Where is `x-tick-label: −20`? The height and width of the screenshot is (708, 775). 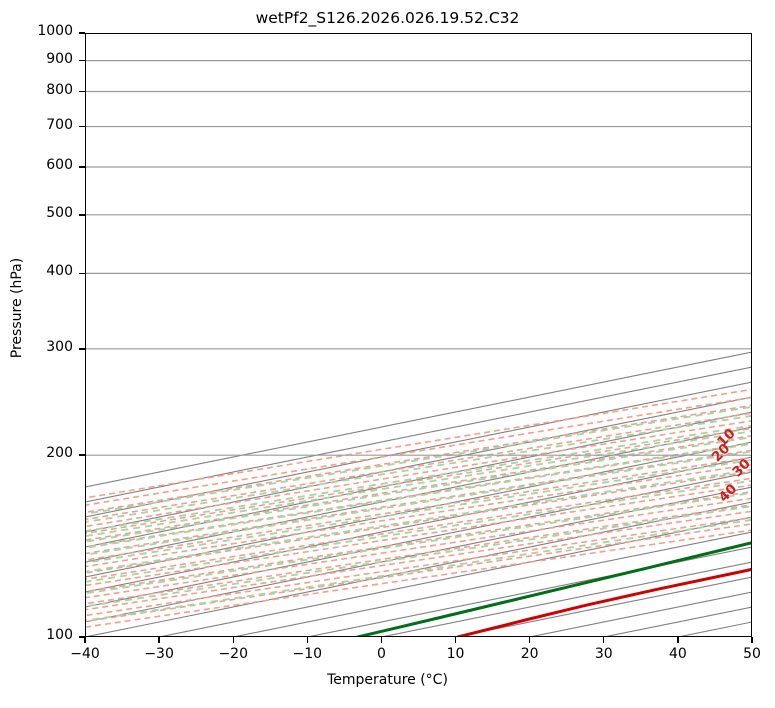 x-tick-label: −20 is located at coordinates (233, 654).